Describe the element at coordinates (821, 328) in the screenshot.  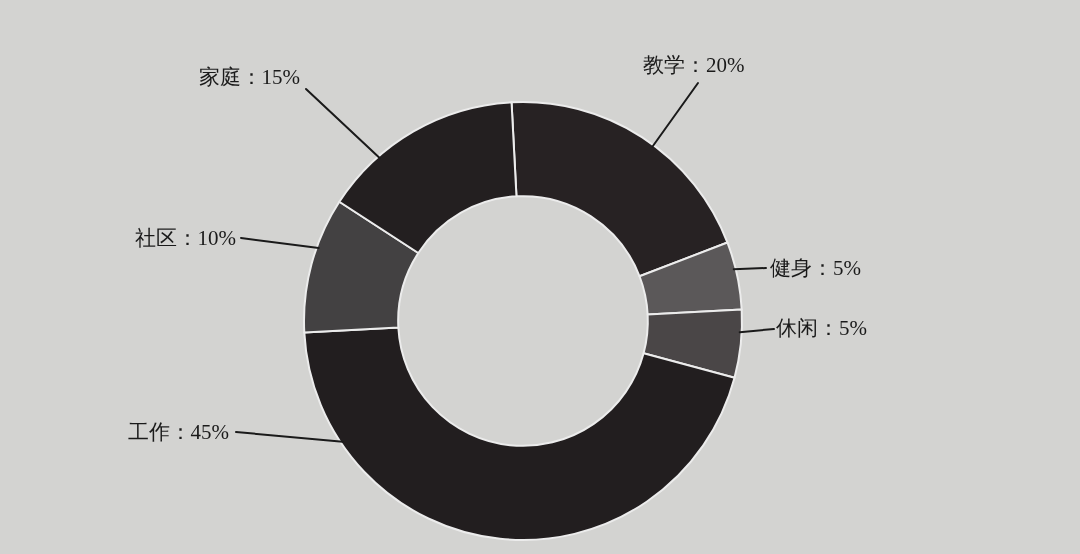
I see `slice-label: 休闲：5%` at that location.